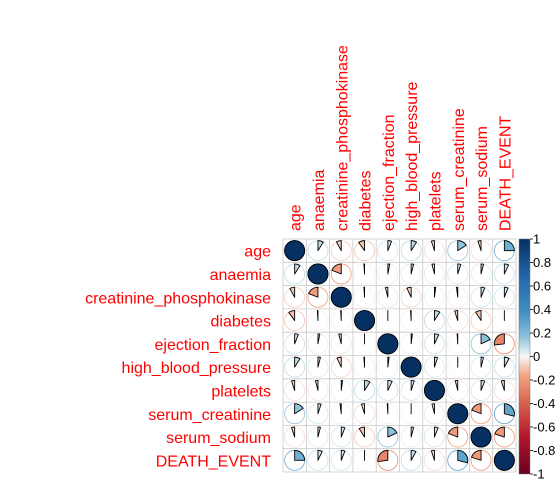  I want to click on colorbar-tick-label: 1, so click(536, 239).